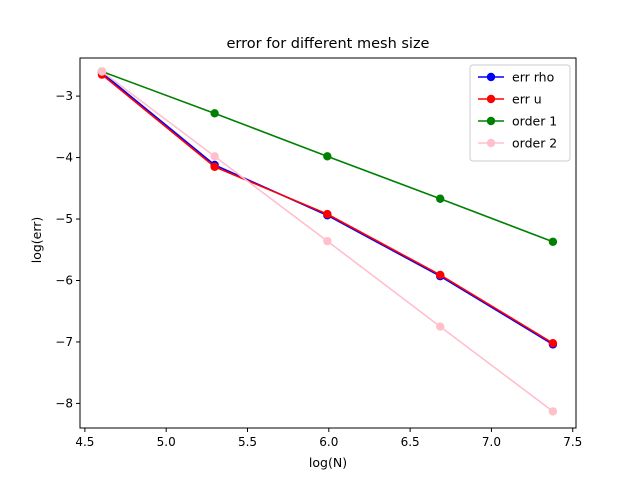 The height and width of the screenshot is (480, 640). I want to click on legend-entry: err rho, so click(516, 77).